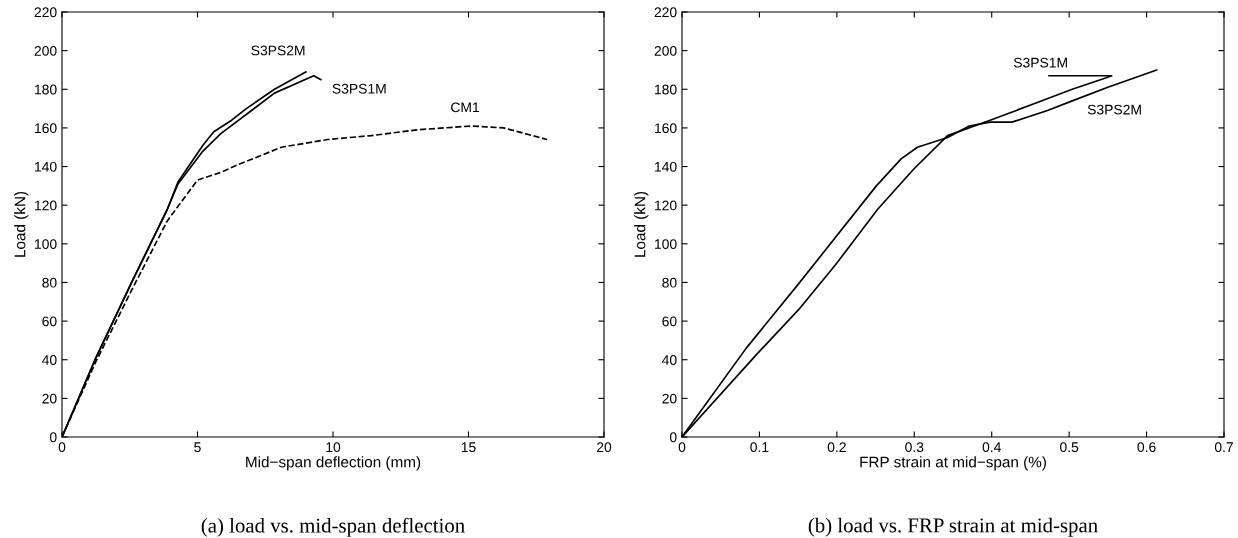 This screenshot has width=1238, height=538. Describe the element at coordinates (465, 107) in the screenshot. I see `series-label: CM1` at that location.